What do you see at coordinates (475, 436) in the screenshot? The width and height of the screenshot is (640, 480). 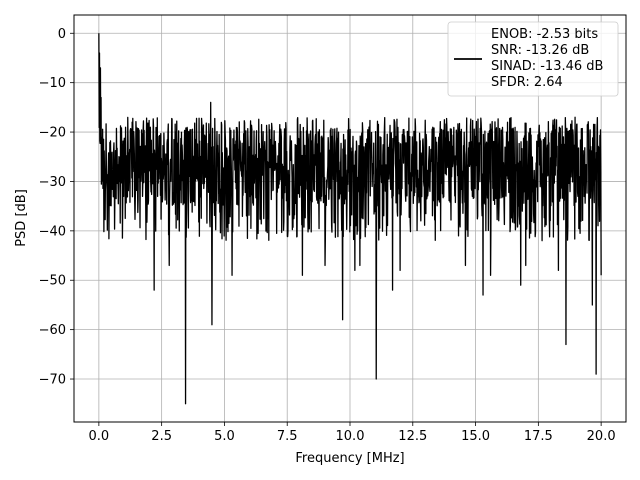 I see `x-tick-label: 15.0` at bounding box center [475, 436].